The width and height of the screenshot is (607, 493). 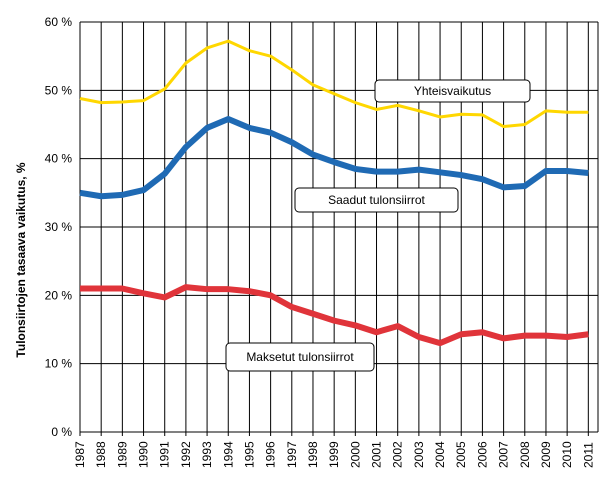 I want to click on x-tick-label: 2008, so click(x=525, y=454).